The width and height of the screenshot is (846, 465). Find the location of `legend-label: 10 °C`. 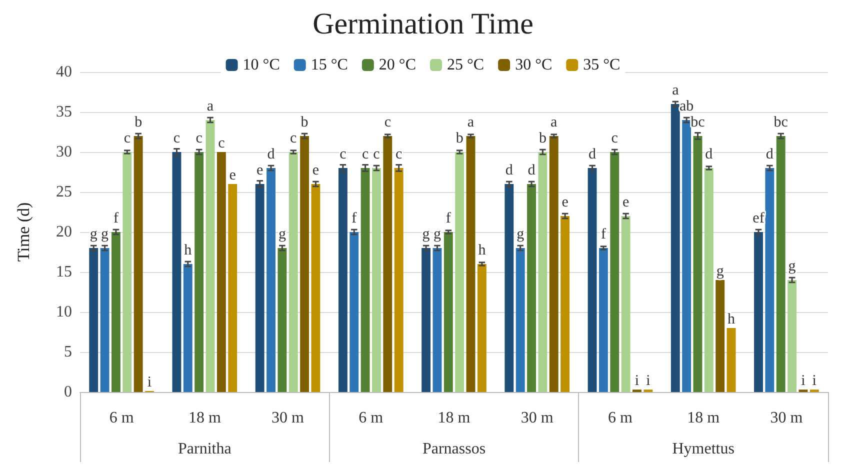

legend-label: 10 °C is located at coordinates (261, 65).